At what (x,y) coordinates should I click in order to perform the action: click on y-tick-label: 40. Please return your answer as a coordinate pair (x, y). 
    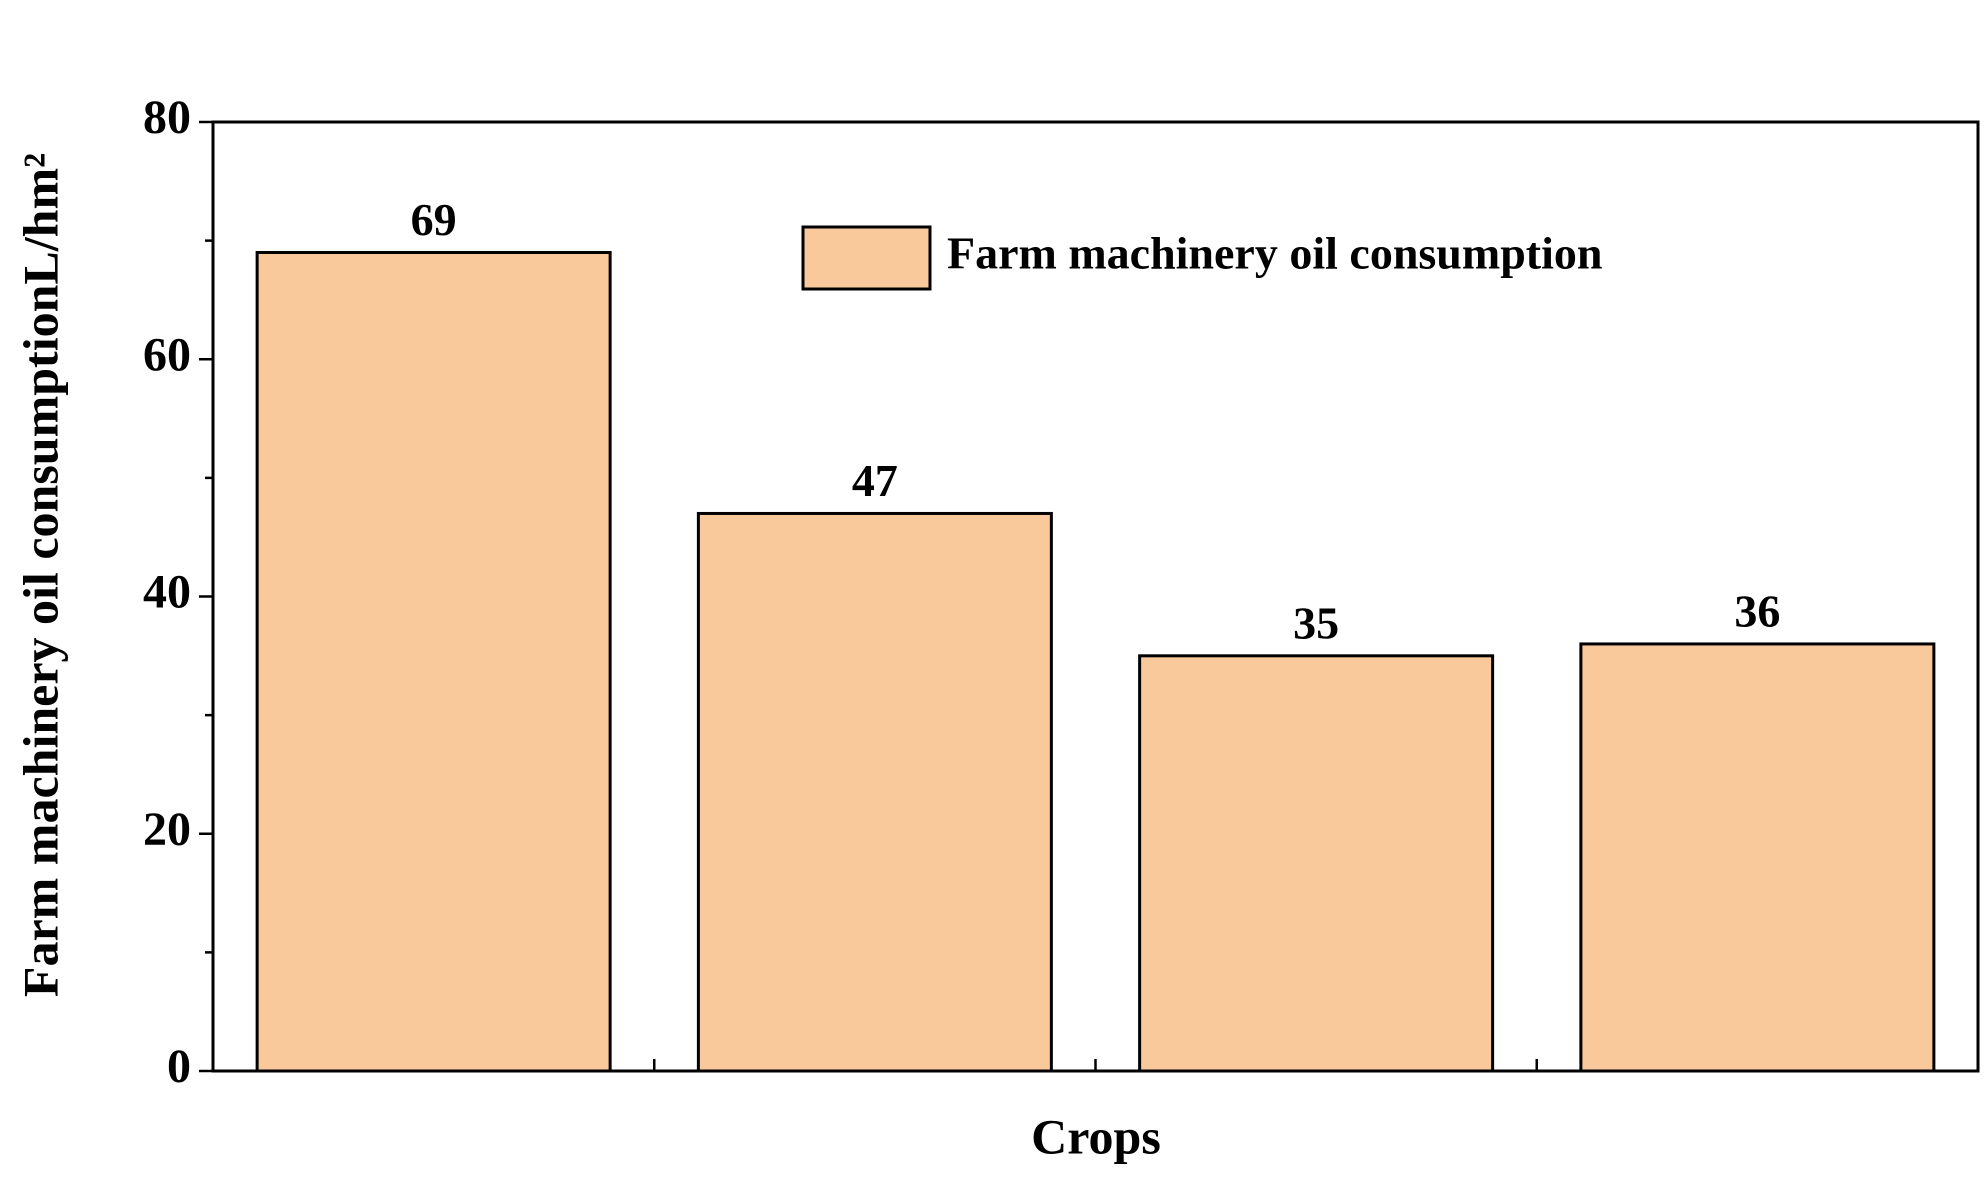
    Looking at the image, I should click on (167, 592).